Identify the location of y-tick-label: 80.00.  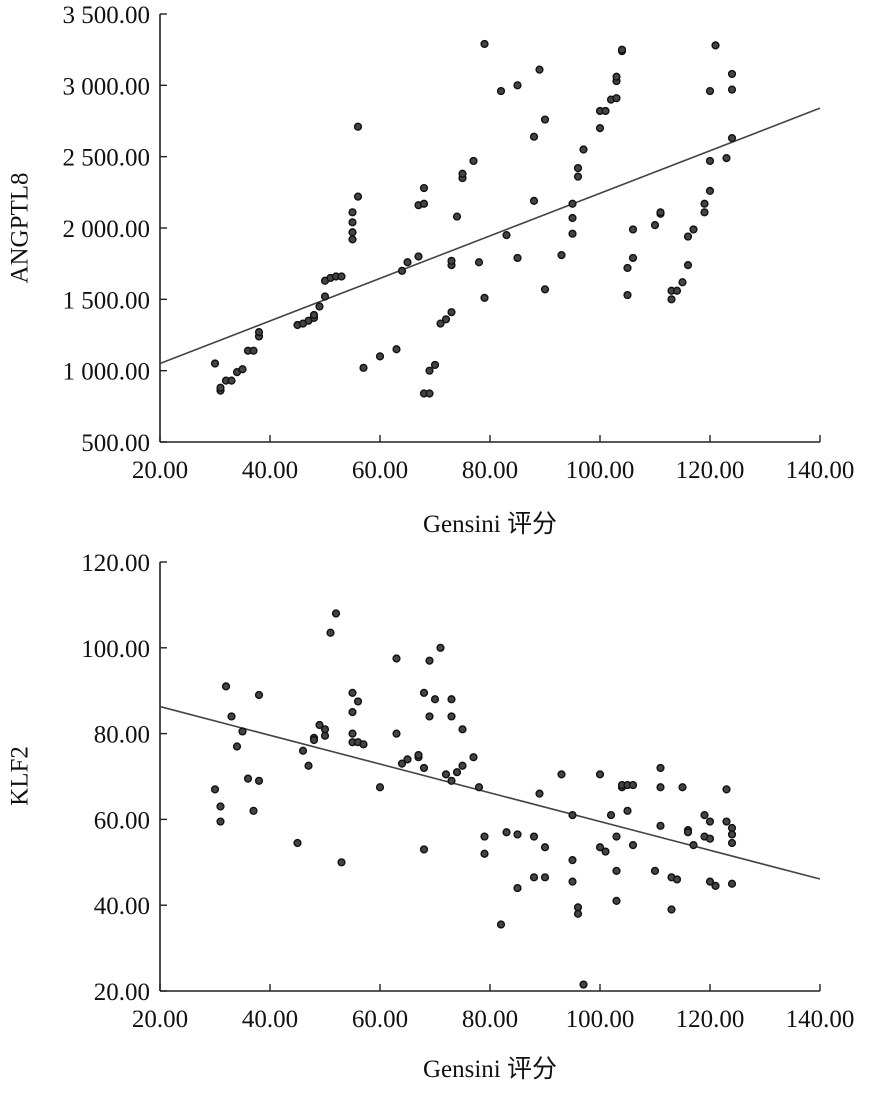
(122, 735).